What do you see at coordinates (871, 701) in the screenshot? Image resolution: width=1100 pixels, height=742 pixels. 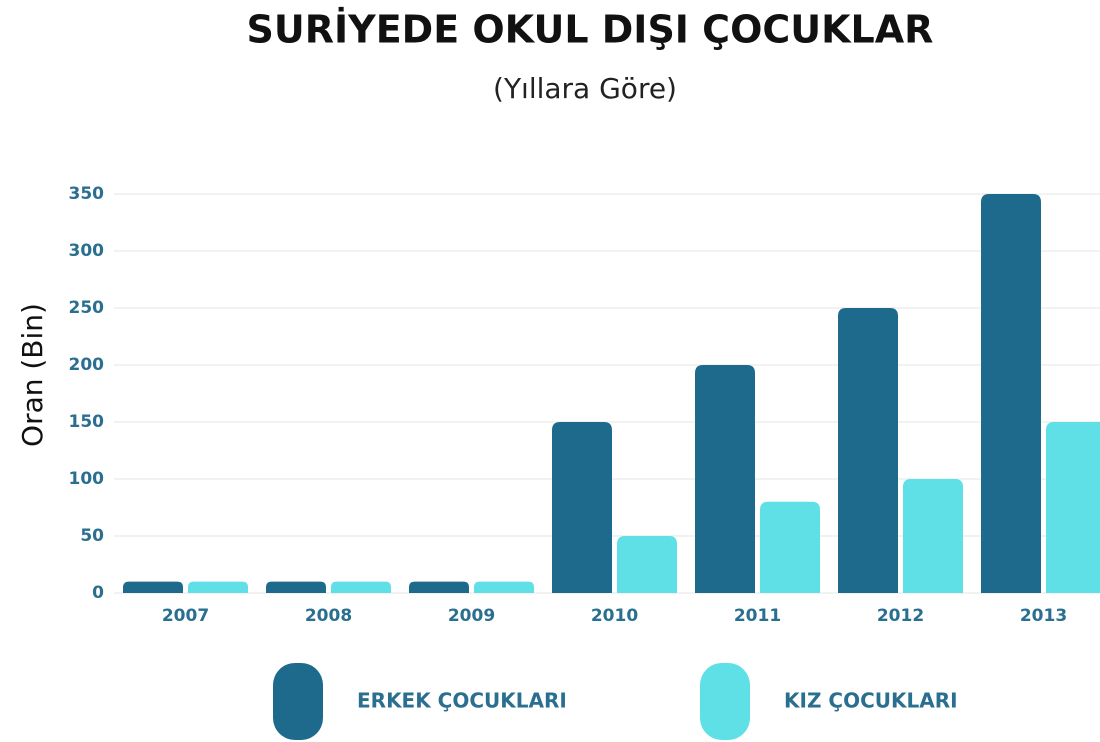 I see `legend-label: KIZ ÇOCUKLARI` at bounding box center [871, 701].